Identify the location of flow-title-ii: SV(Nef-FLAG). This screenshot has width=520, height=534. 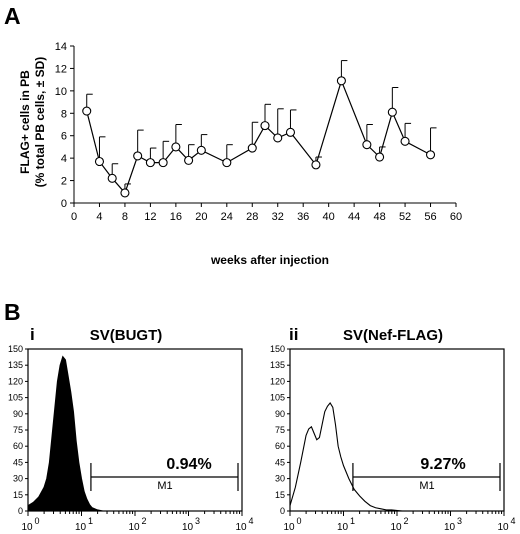
(393, 335).